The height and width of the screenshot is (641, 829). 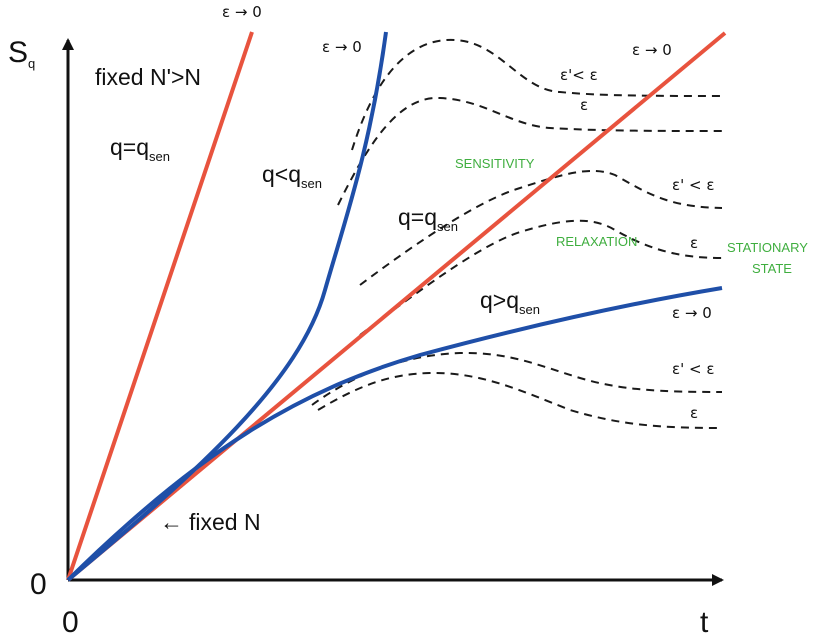 I want to click on y-axis-label: Sq, so click(x=21, y=53).